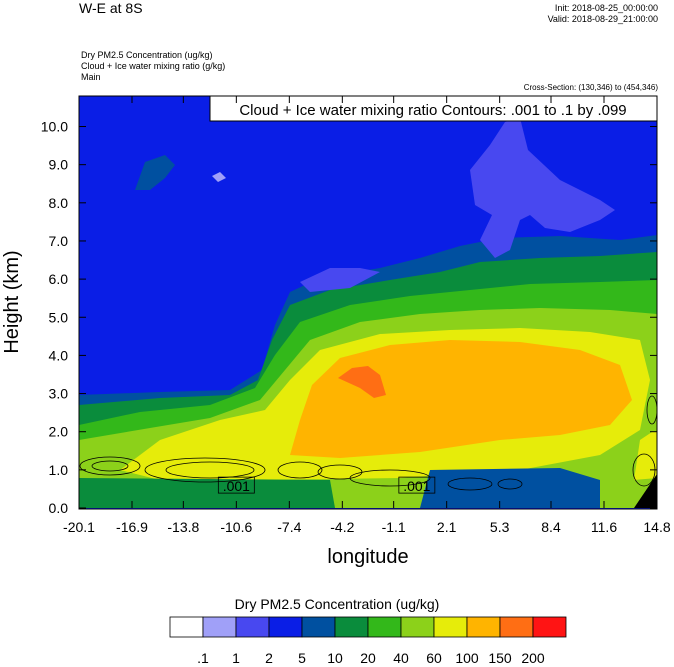 This screenshot has height=667, width=674. I want to click on colorbar-title: Dry PM2.5 Concentration (ug/kg), so click(337, 604).